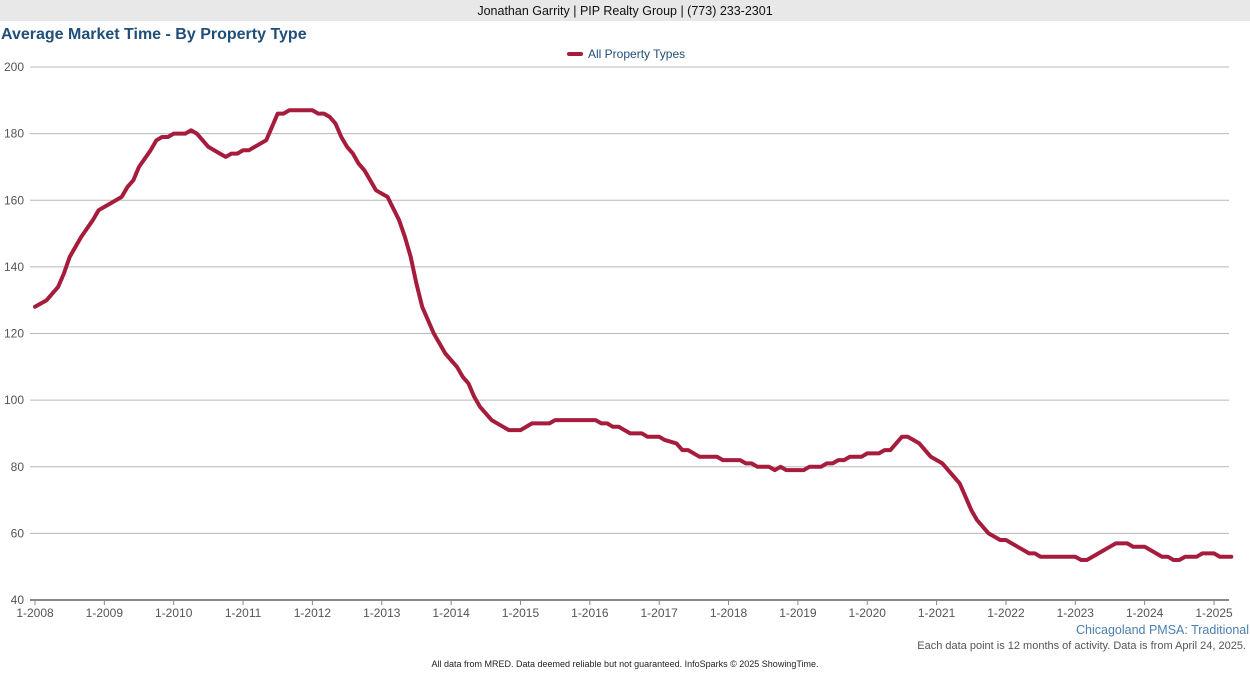 Image resolution: width=1250 pixels, height=675 pixels. I want to click on x-tick-label: 1-2015, so click(521, 613).